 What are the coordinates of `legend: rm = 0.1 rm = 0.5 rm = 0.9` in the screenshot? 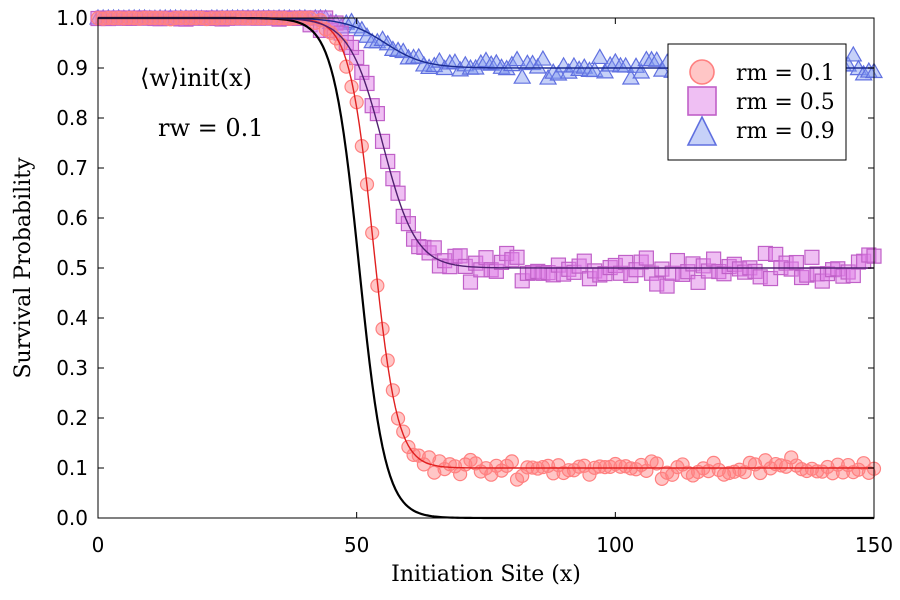 It's located at (757, 102).